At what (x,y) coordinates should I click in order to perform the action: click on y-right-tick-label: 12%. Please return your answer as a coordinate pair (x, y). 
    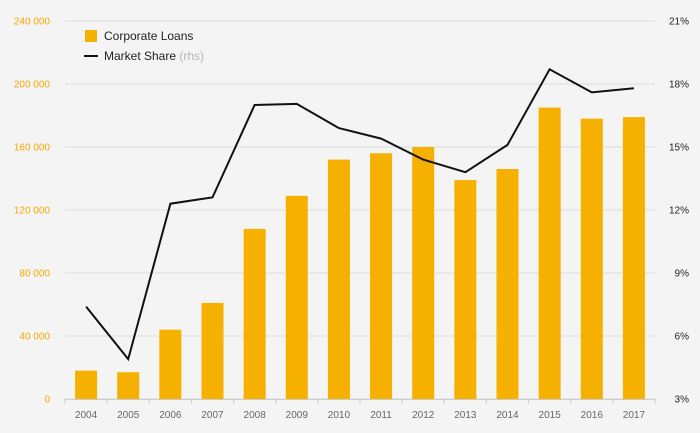
    Looking at the image, I should click on (679, 211).